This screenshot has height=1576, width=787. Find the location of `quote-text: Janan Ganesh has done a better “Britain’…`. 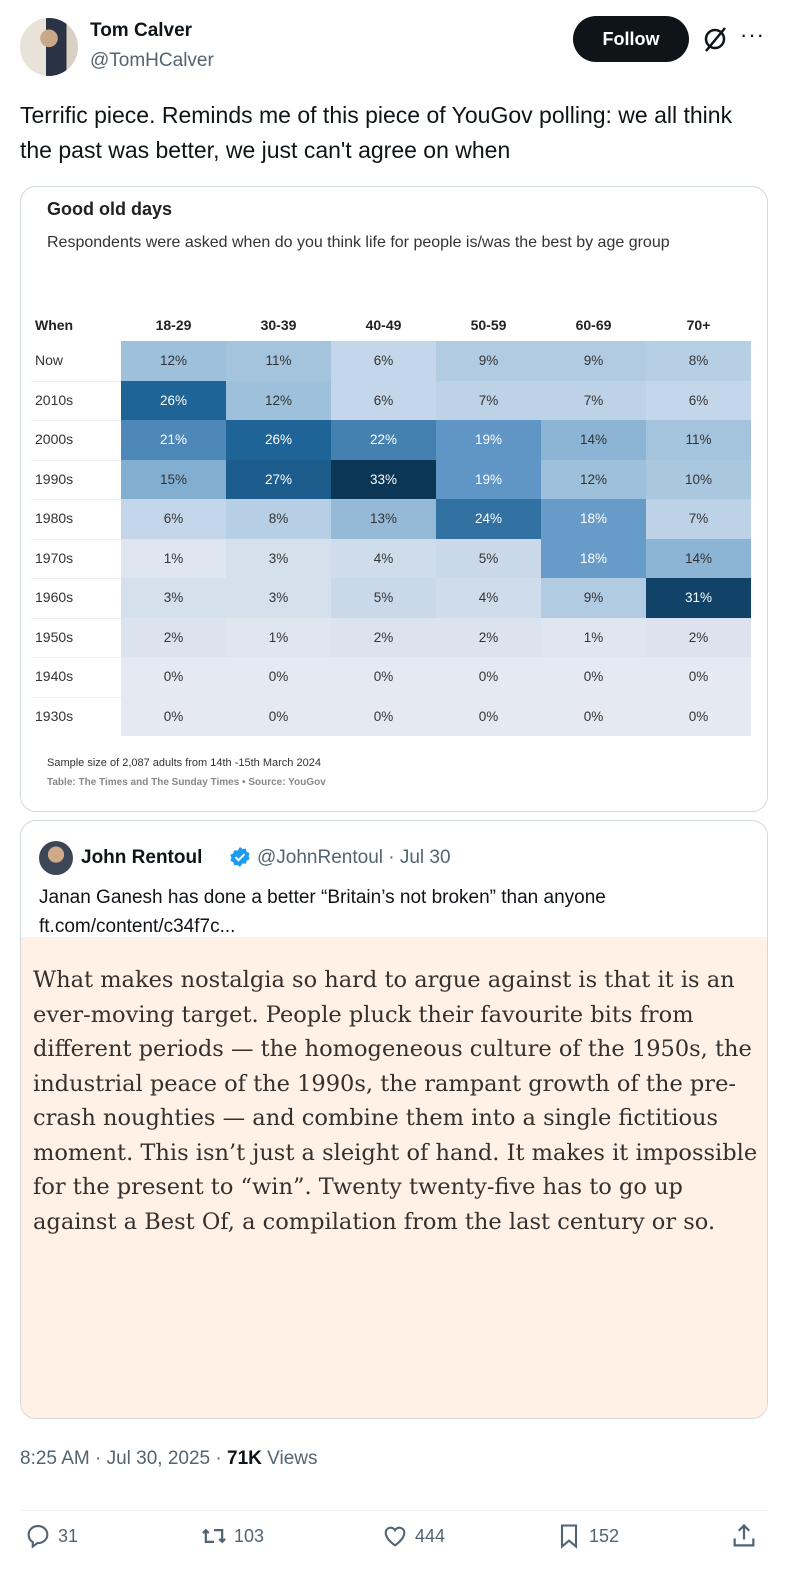

quote-text: Janan Ganesh has done a better “Britain’… is located at coordinates (322, 912).